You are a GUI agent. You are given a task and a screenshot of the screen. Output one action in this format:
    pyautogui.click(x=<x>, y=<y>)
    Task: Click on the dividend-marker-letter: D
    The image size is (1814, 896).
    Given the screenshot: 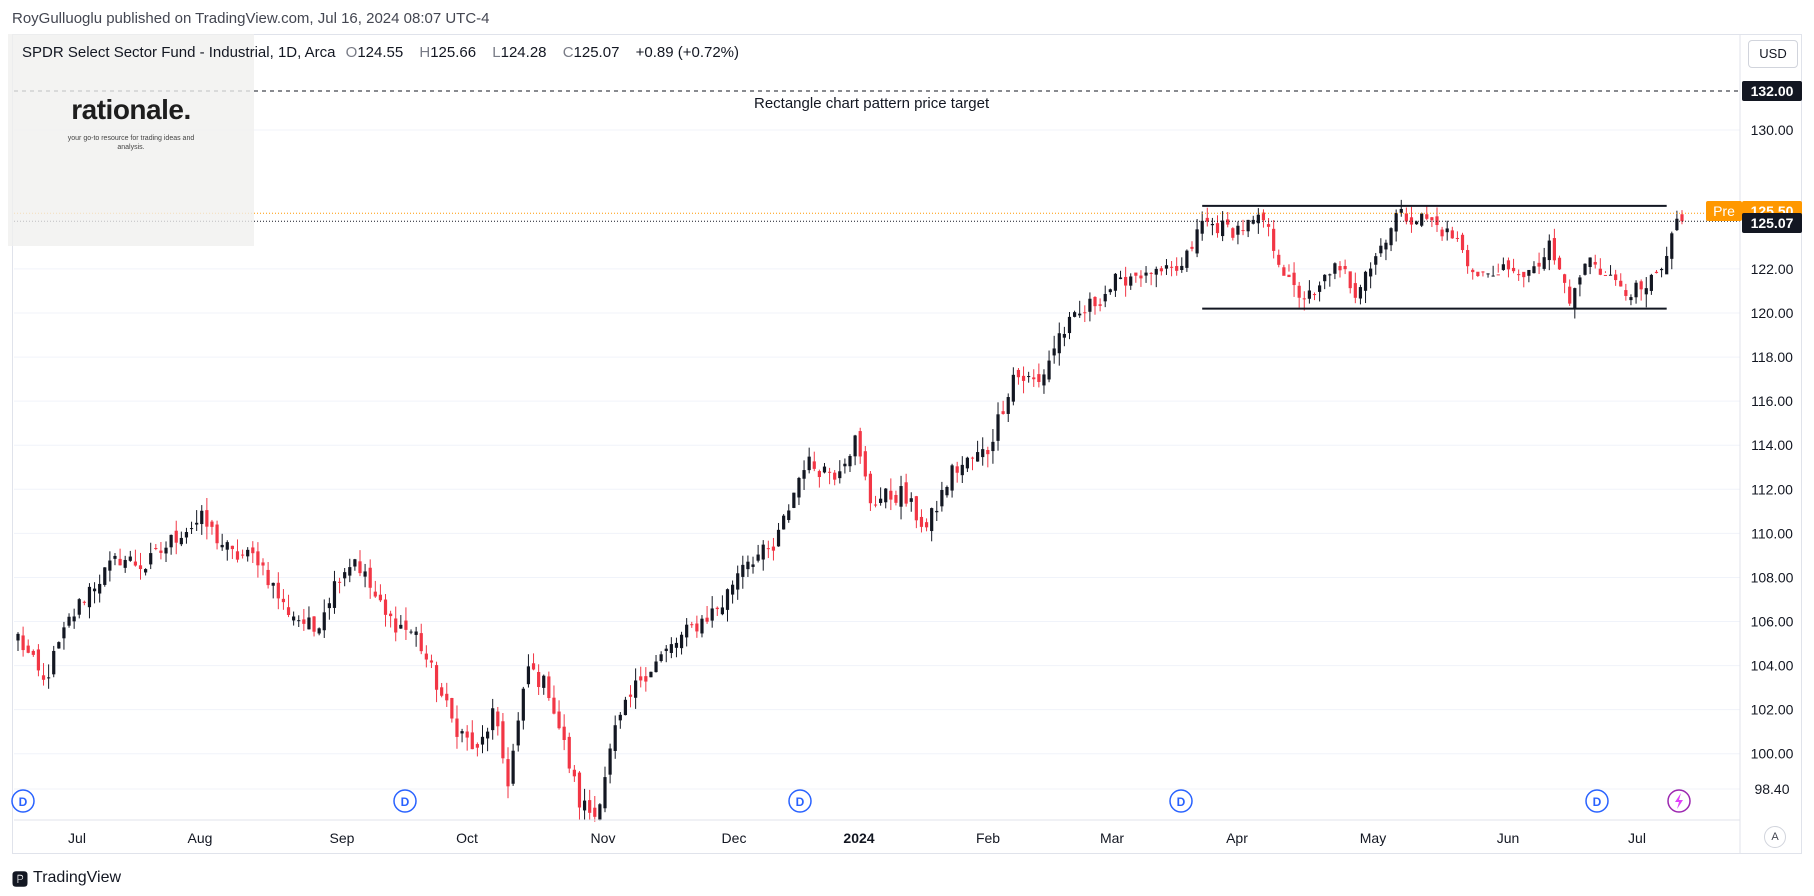 What is the action you would take?
    pyautogui.click(x=1597, y=802)
    